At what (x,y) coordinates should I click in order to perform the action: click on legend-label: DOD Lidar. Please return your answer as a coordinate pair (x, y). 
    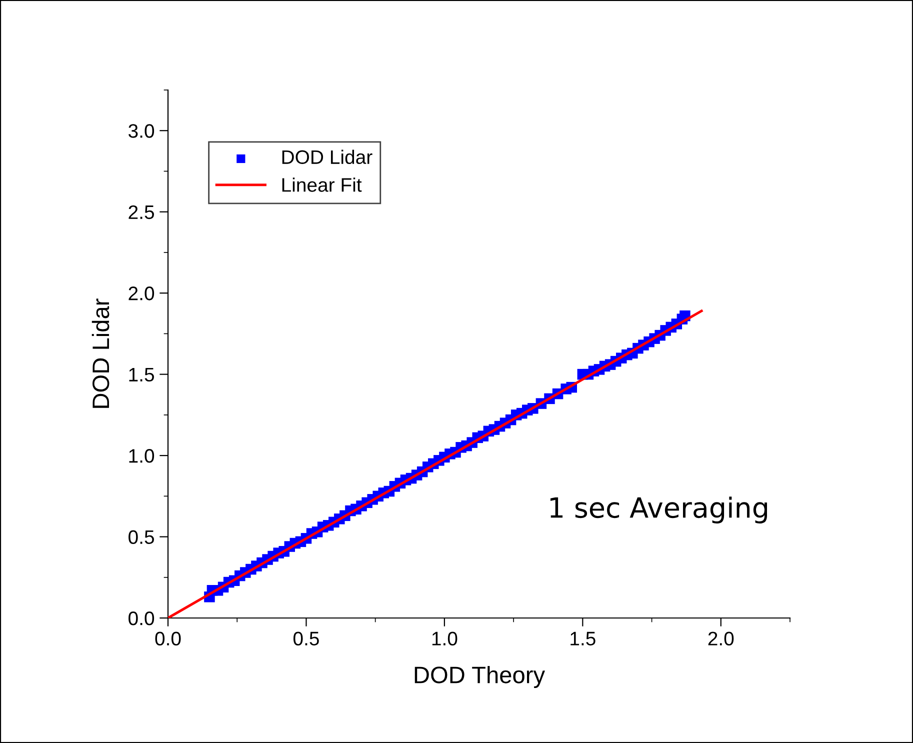
    Looking at the image, I should click on (327, 157).